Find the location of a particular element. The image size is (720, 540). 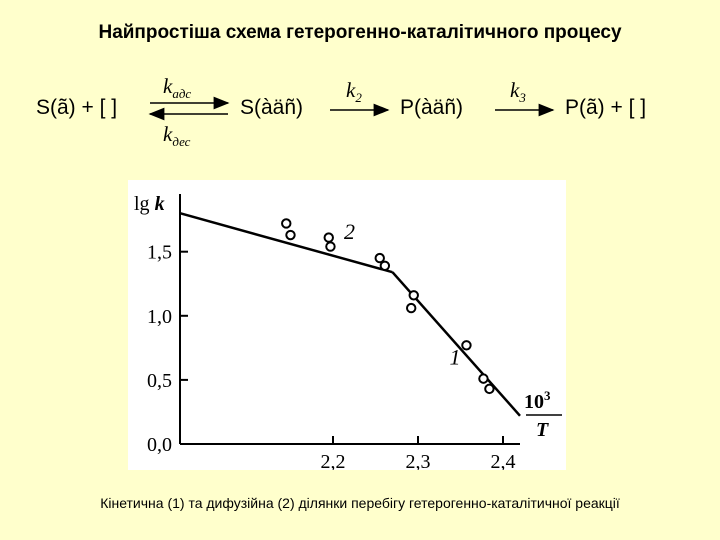

k-des-label: kдес is located at coordinates (177, 136).